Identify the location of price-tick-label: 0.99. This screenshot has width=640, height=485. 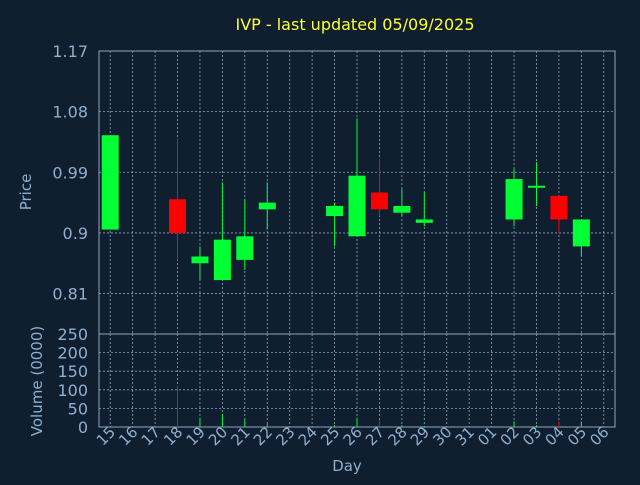
(70, 172).